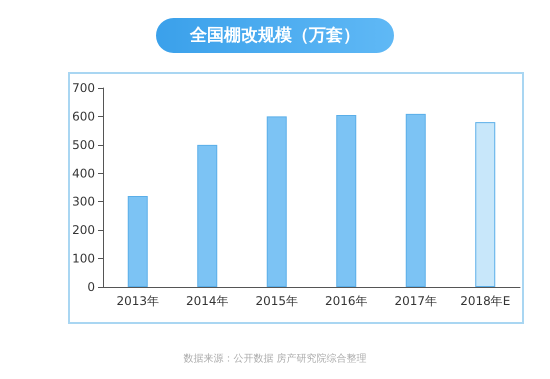 The width and height of the screenshot is (550, 379). What do you see at coordinates (138, 301) in the screenshot?
I see `x-tick-label: 2013年` at bounding box center [138, 301].